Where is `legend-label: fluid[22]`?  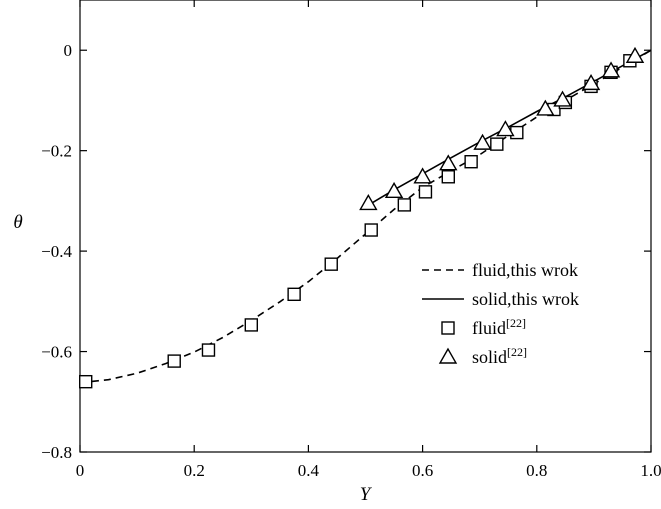
legend-label: fluid[22] is located at coordinates (499, 327).